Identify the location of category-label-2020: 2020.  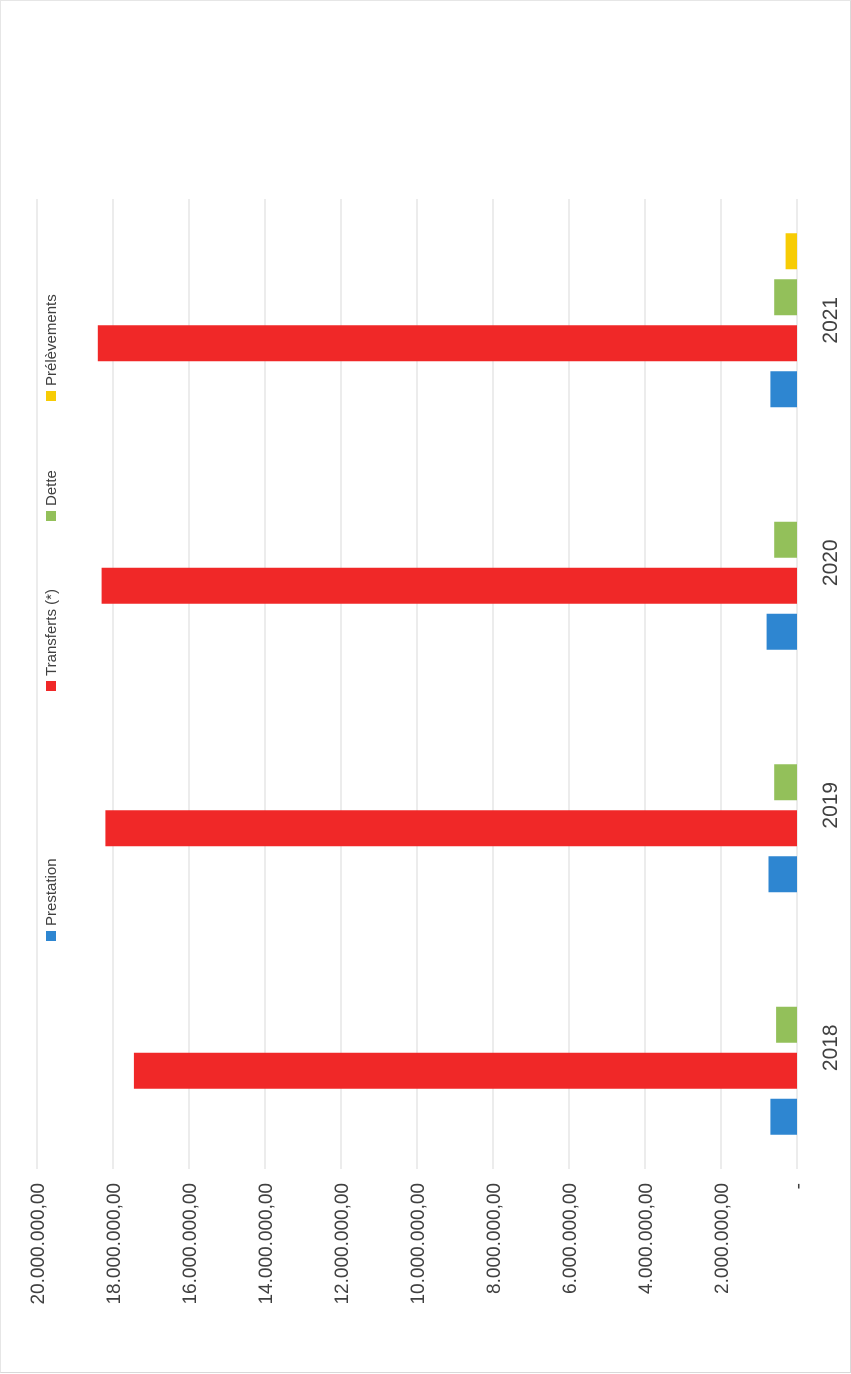
(830, 562).